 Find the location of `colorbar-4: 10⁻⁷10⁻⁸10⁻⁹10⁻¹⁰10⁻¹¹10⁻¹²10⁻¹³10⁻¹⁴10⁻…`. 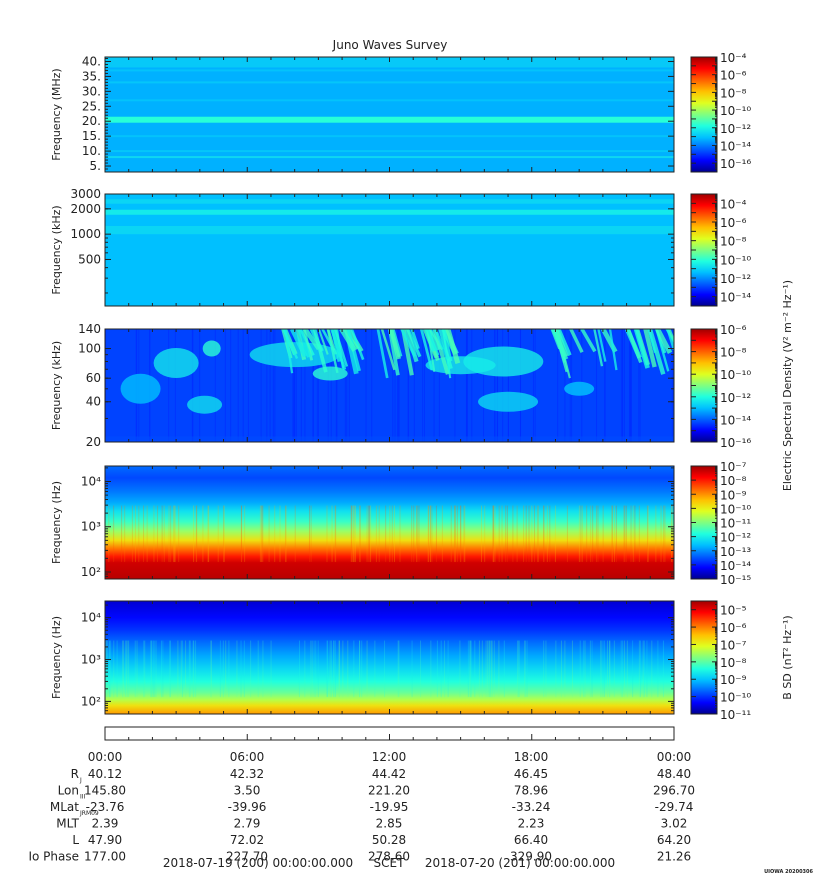

colorbar-4: 10⁻⁷10⁻⁸10⁻⁹10⁻¹⁰10⁻¹¹10⁻¹²10⁻¹³10⁻¹⁴10⁻… is located at coordinates (720, 523).